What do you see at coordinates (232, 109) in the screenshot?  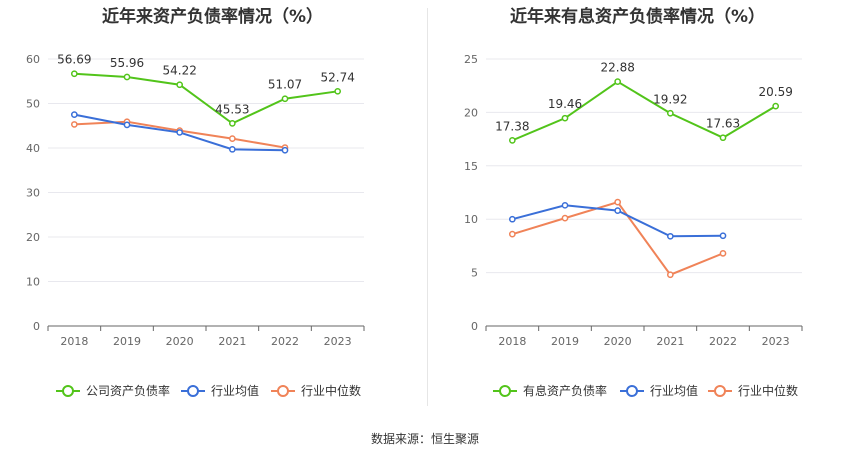 I see `data-label: 45.53` at bounding box center [232, 109].